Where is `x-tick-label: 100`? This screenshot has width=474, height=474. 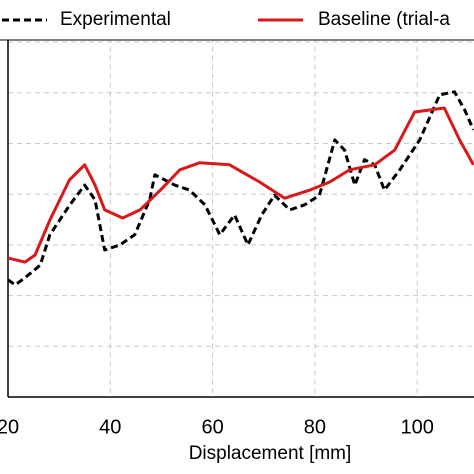
x-tick-label: 100 is located at coordinates (416, 427).